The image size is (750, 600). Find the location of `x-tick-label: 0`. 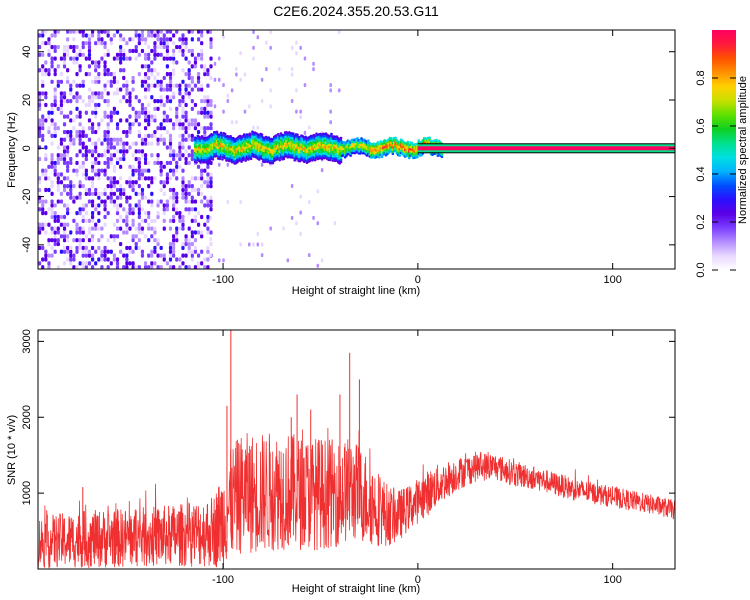

x-tick-label: 0 is located at coordinates (418, 280).